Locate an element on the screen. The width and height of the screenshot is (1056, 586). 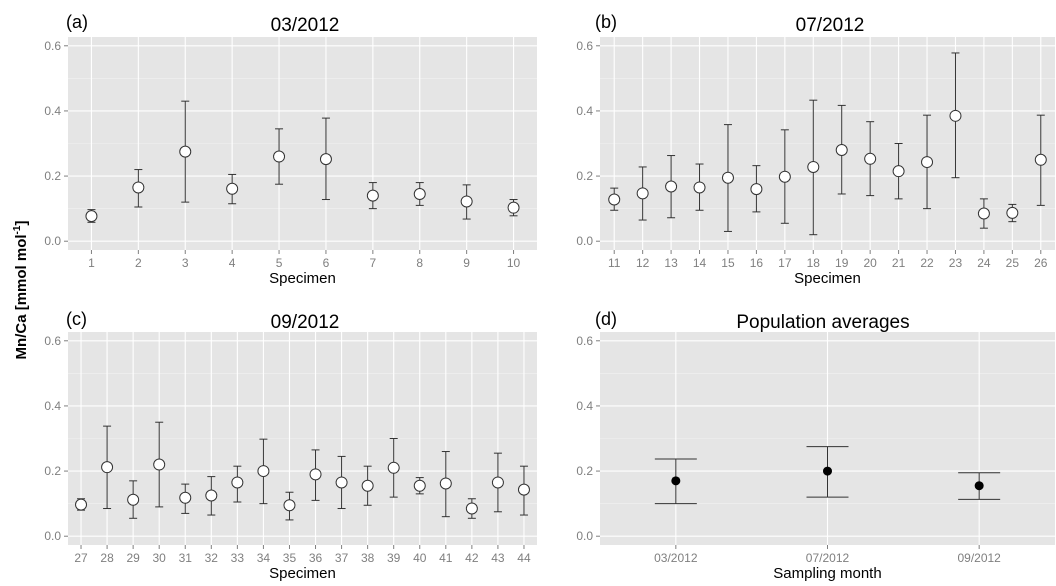
x-tick-label: 20 is located at coordinates (870, 263).